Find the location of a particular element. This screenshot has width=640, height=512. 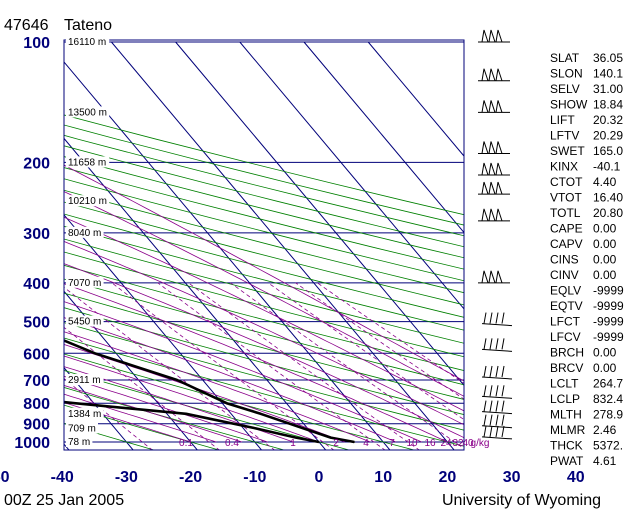

index-value-cape: 0.00 is located at coordinates (605, 229).